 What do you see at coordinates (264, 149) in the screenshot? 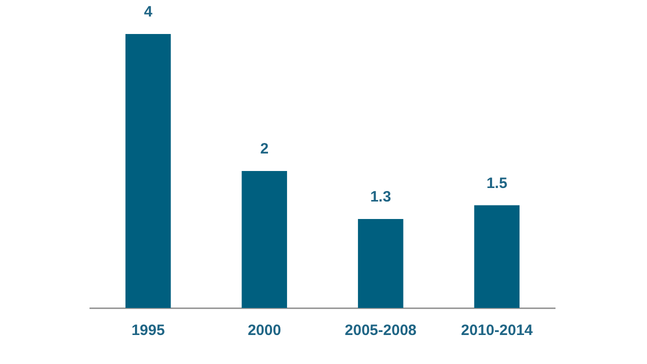
I see `data-label: 2` at bounding box center [264, 149].